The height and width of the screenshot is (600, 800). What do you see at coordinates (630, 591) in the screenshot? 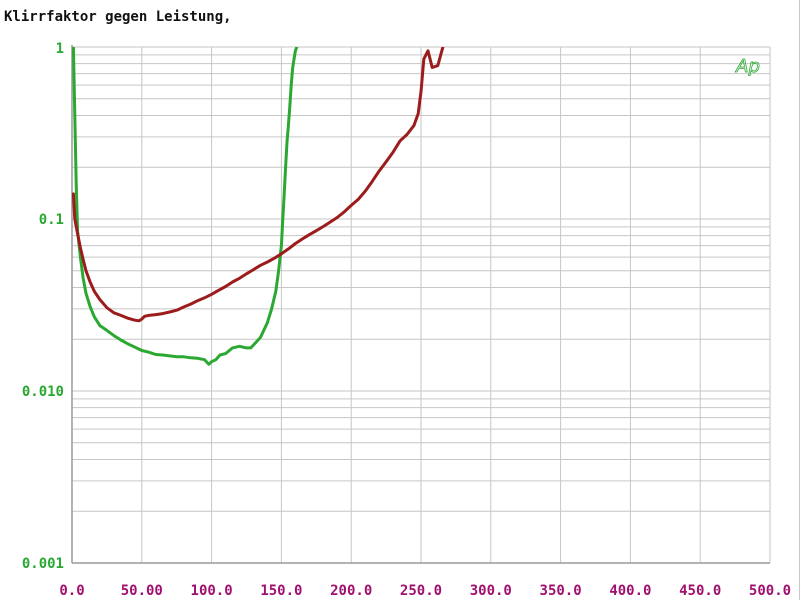
I see `x-tick-label: 400.0` at bounding box center [630, 591].